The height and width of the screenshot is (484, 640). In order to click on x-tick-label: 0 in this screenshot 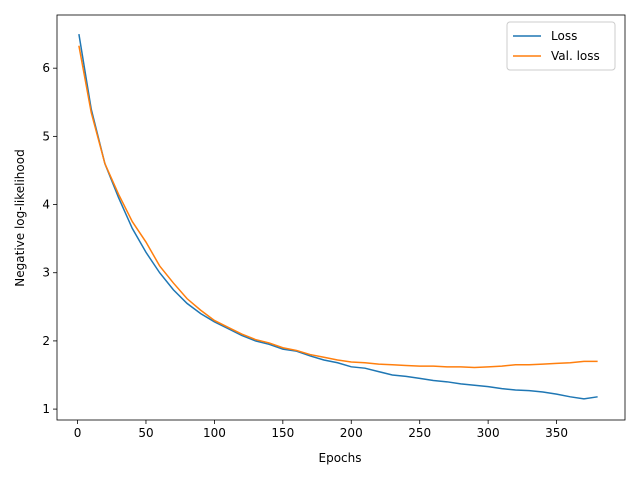, I will do `click(78, 433)`.